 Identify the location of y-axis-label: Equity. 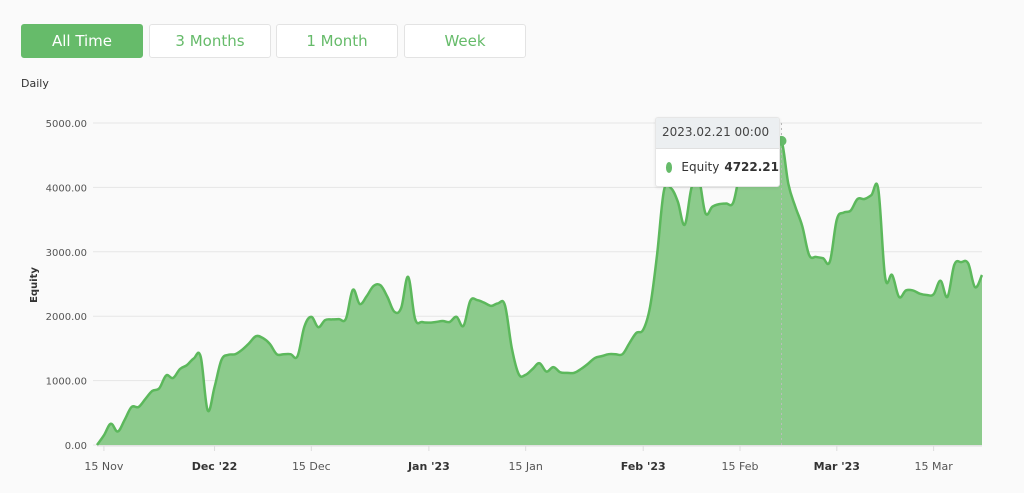
(34, 285).